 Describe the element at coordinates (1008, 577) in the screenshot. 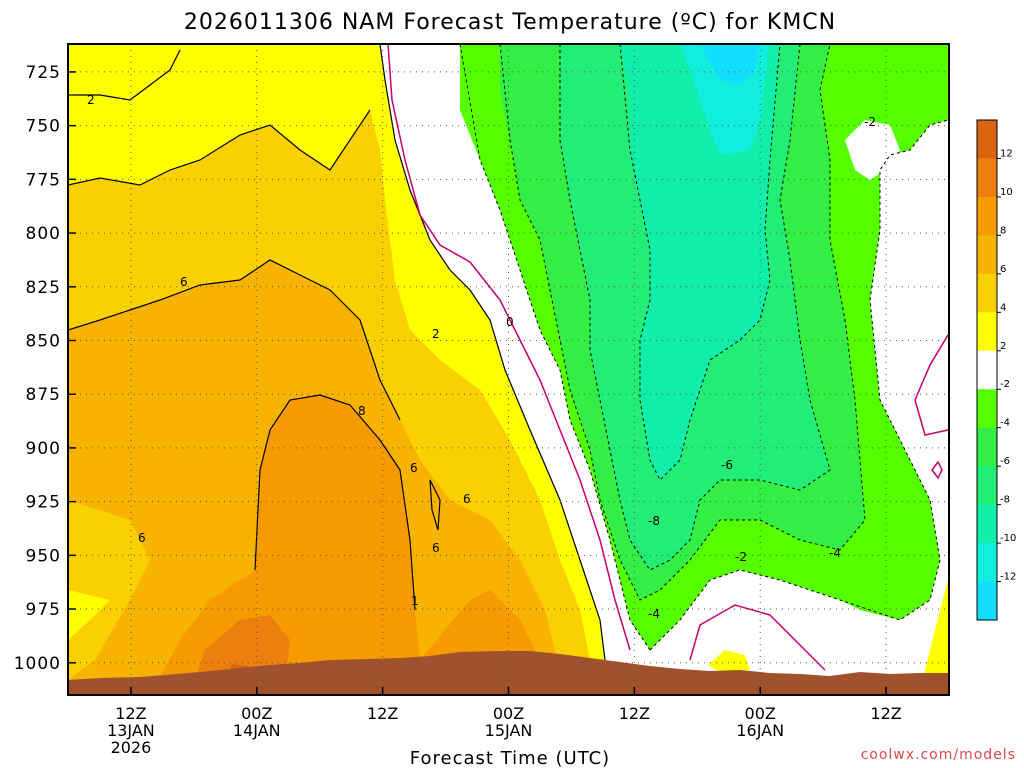

I see `colorbar-label: -12` at that location.